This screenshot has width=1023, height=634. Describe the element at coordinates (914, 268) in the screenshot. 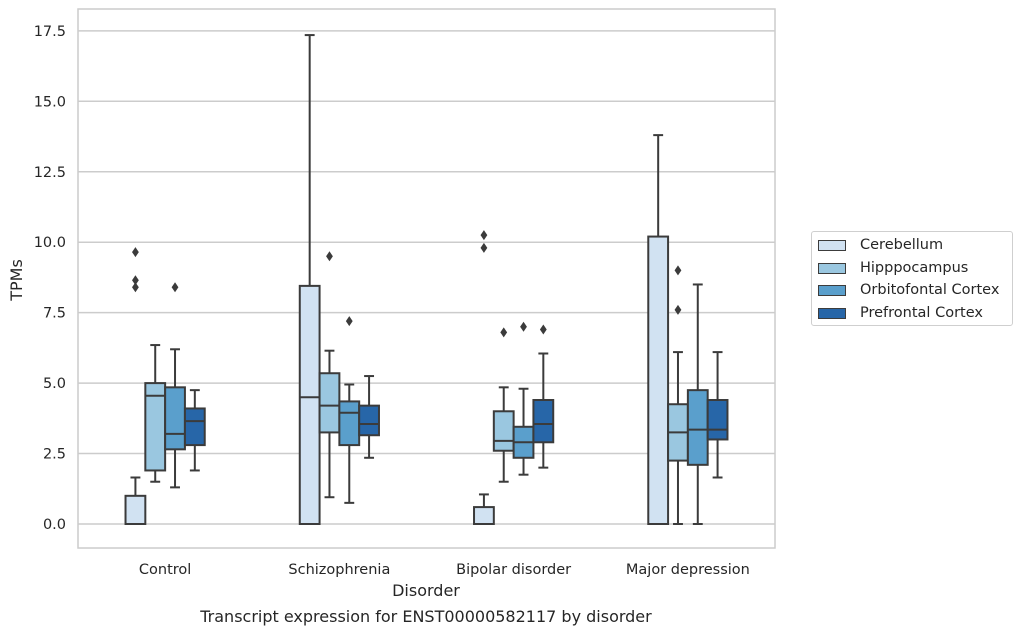

I see `legend-label-hippocampus: Hipppocampus` at that location.